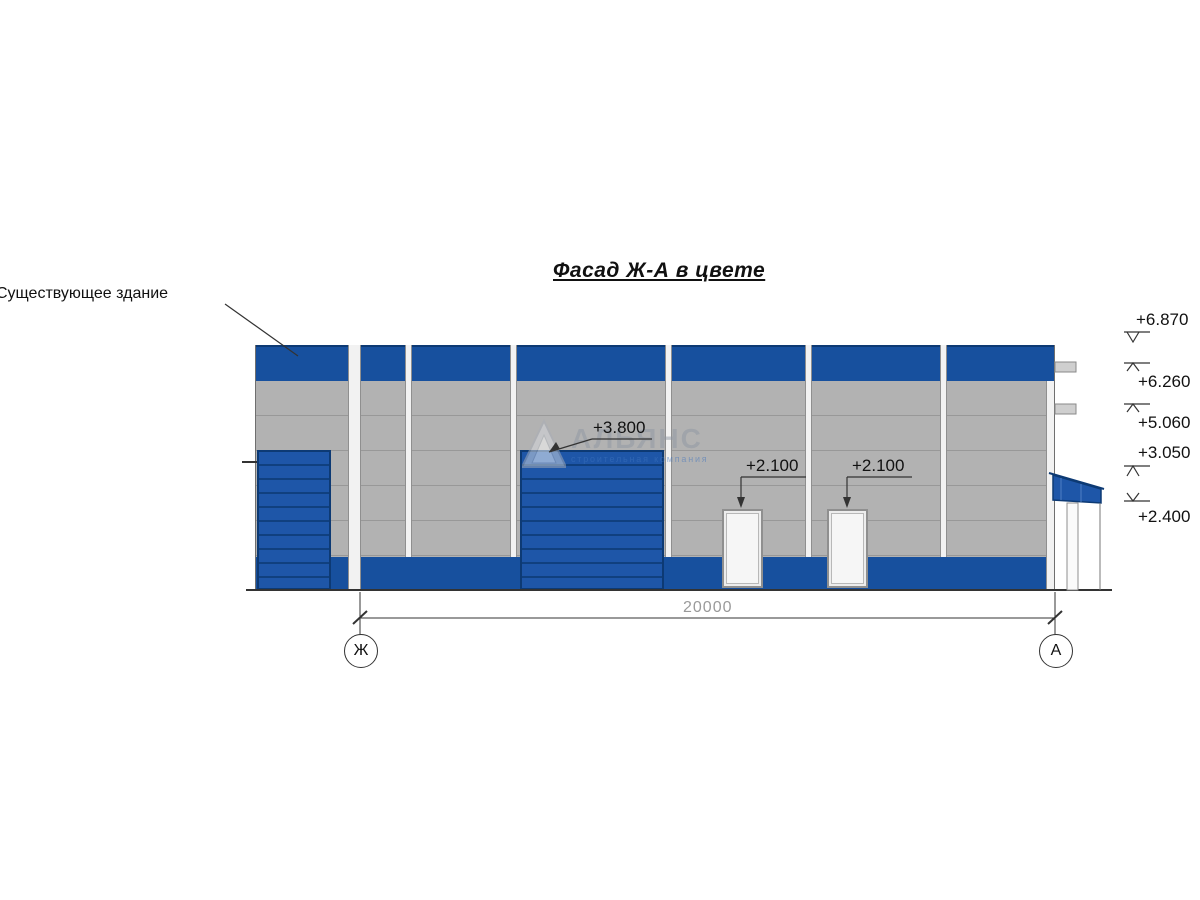 This screenshot has width=1200, height=900. I want to click on axis-letter-zh: Ж, so click(361, 650).